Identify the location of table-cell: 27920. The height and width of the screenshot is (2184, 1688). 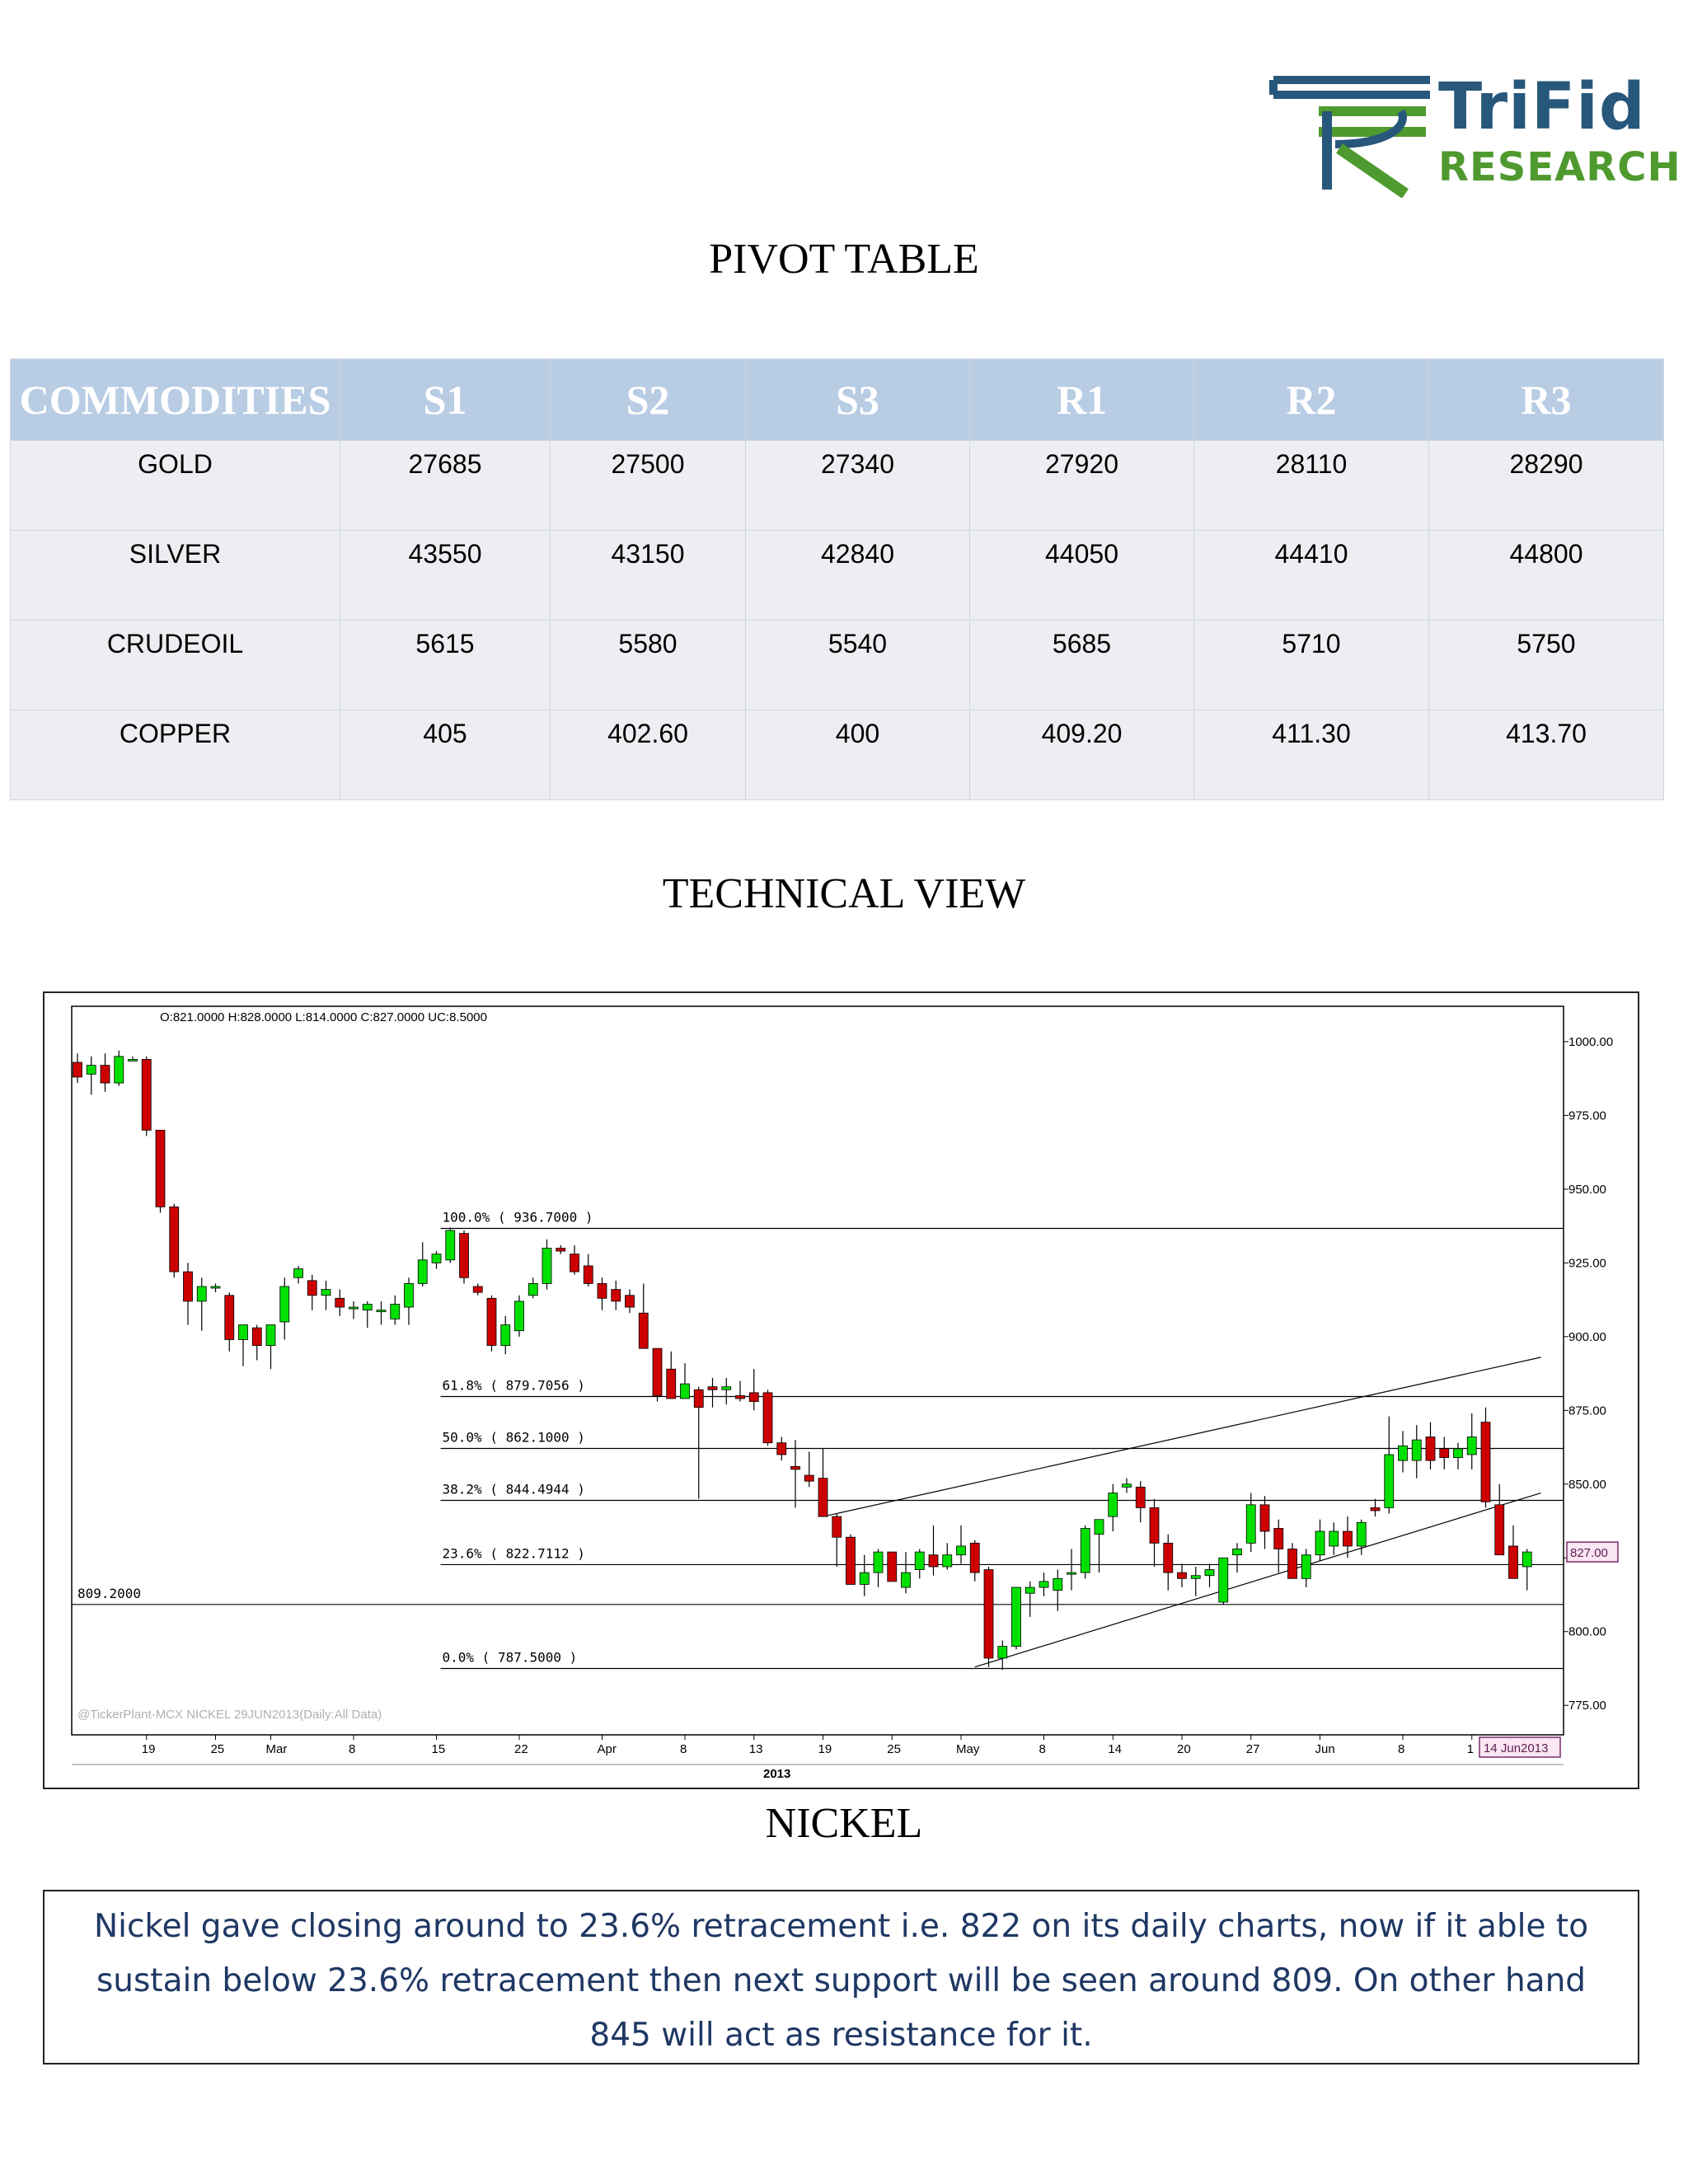
(1082, 485).